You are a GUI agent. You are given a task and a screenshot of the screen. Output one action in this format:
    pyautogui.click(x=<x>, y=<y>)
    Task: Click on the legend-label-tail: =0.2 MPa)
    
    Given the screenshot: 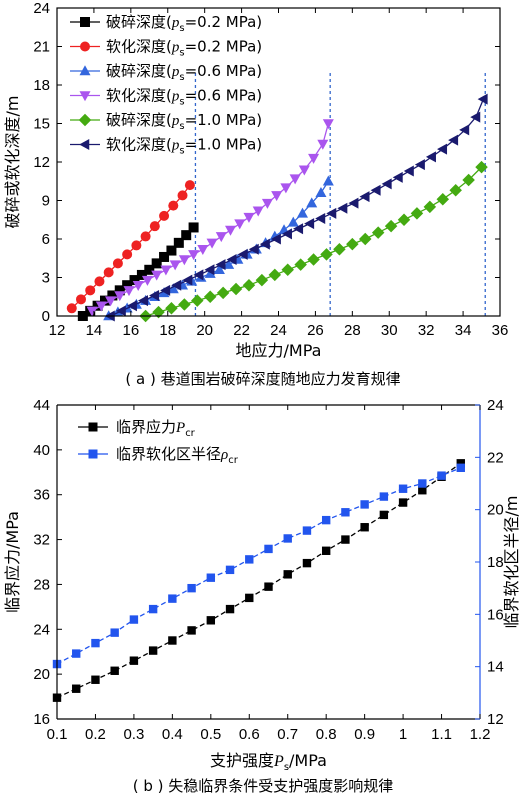 What is the action you would take?
    pyautogui.click(x=224, y=22)
    